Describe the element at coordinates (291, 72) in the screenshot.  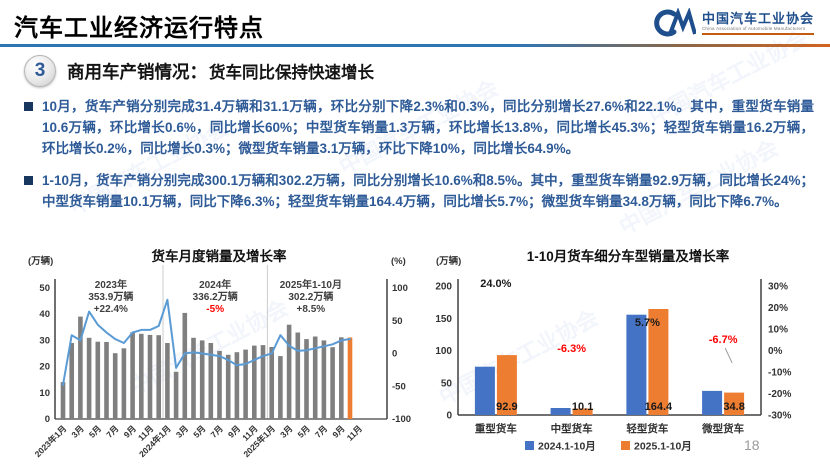
I see `section-subtitle: 货车同比保持快速增长` at that location.